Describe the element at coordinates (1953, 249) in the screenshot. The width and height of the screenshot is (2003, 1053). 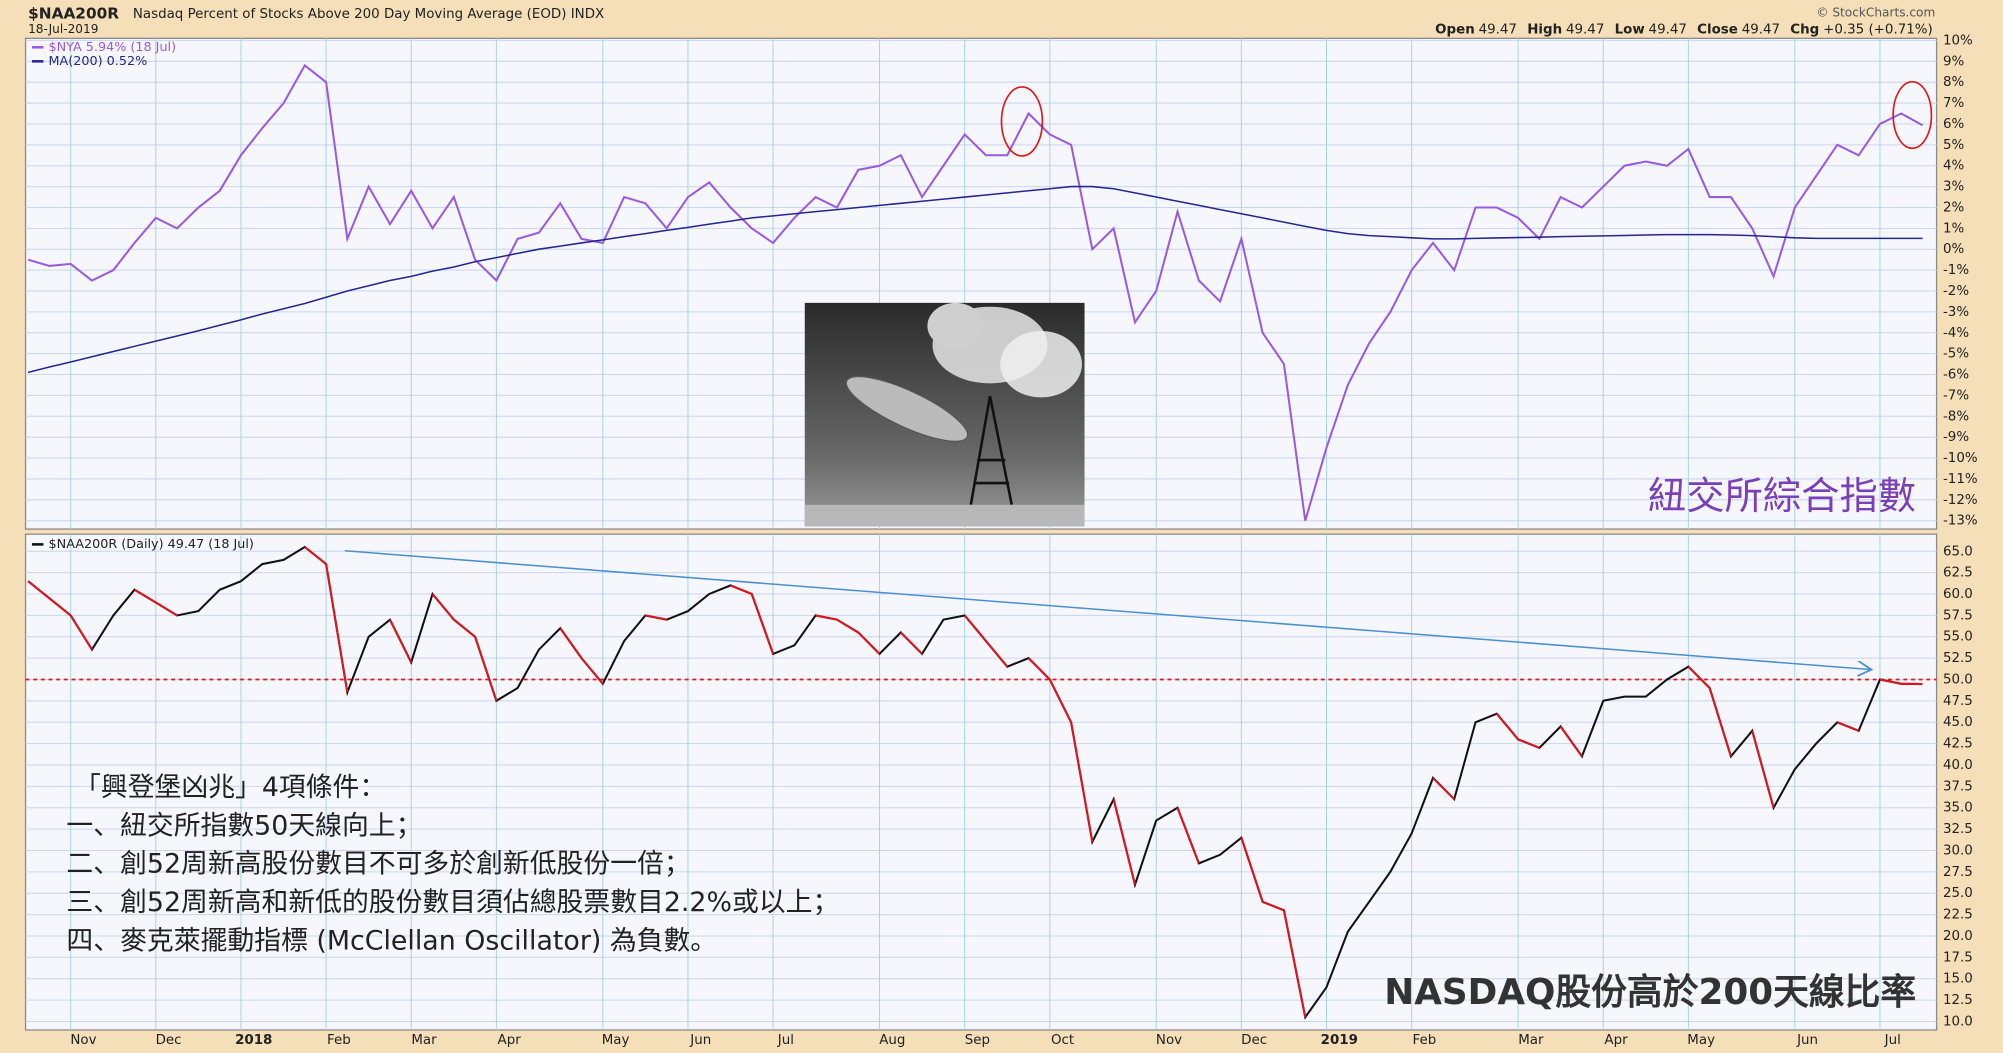
I see `y-tick-label: 0%` at that location.